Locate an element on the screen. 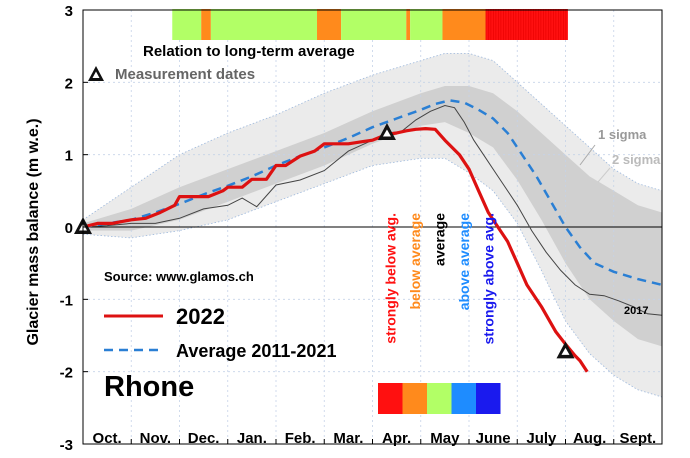  relation-title: Relation to long-term average is located at coordinates (249, 51).